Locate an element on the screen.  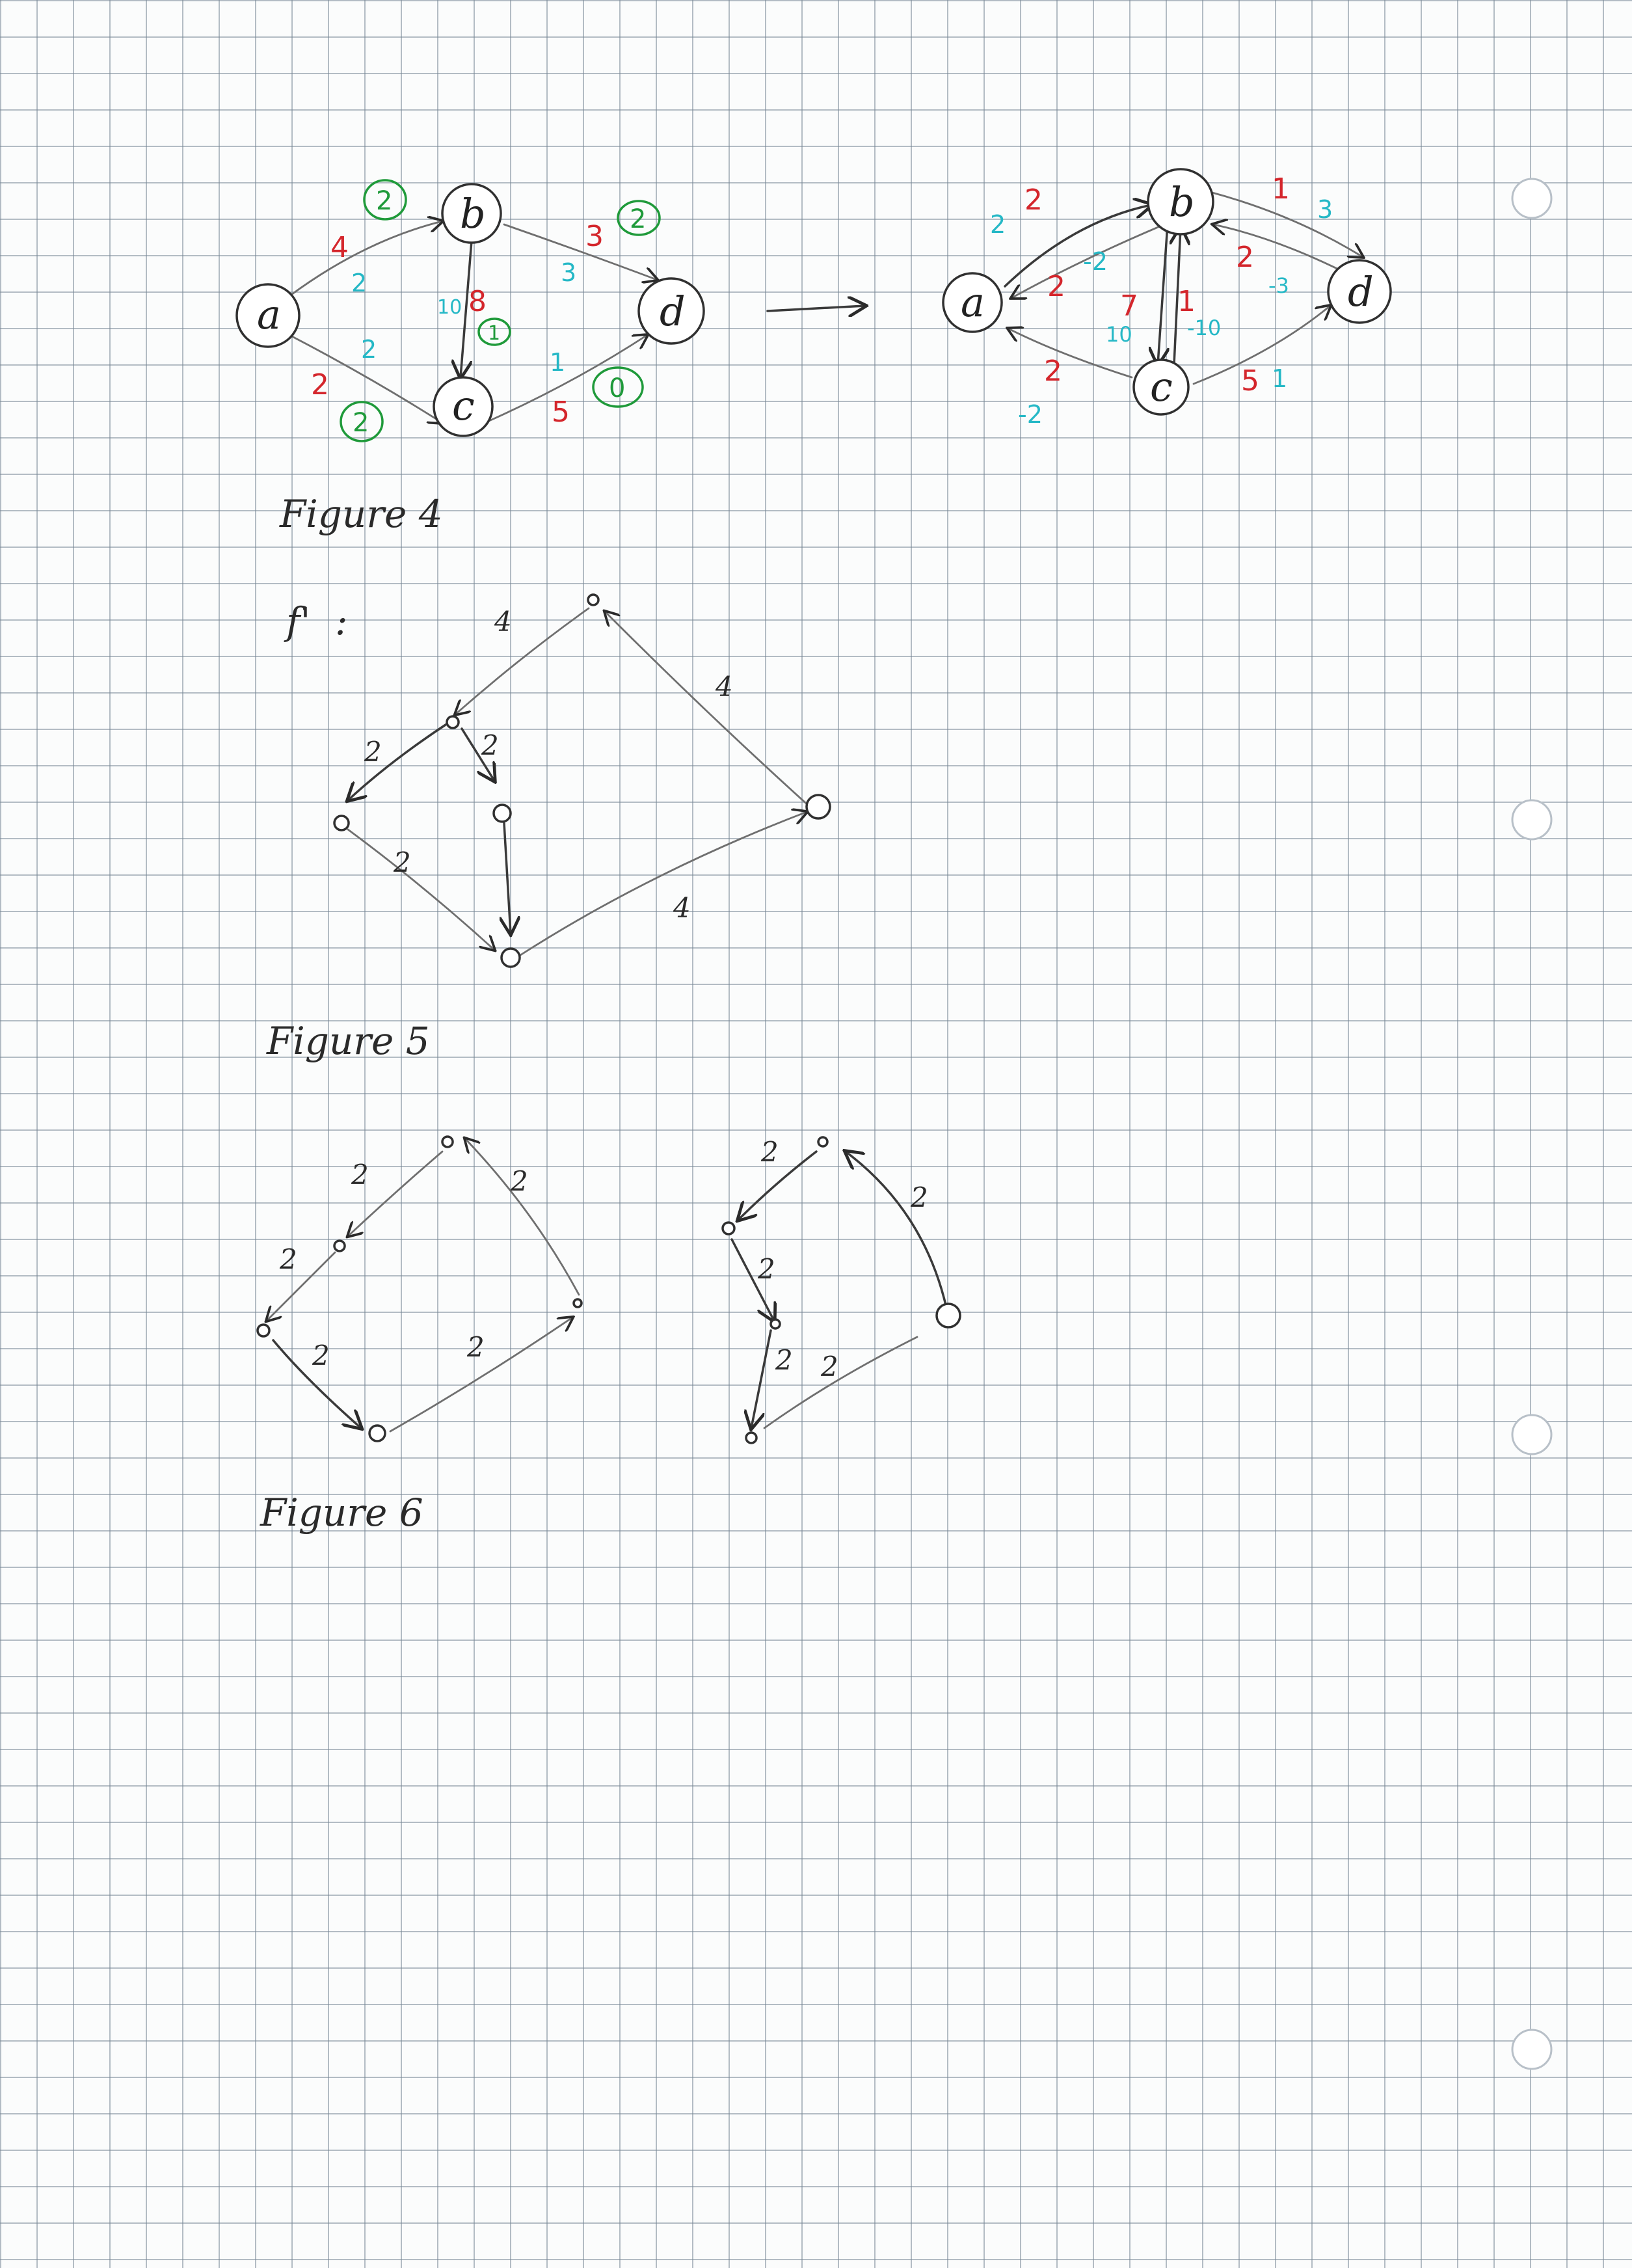
figure6-caption: Figure 6 is located at coordinates (341, 1513).